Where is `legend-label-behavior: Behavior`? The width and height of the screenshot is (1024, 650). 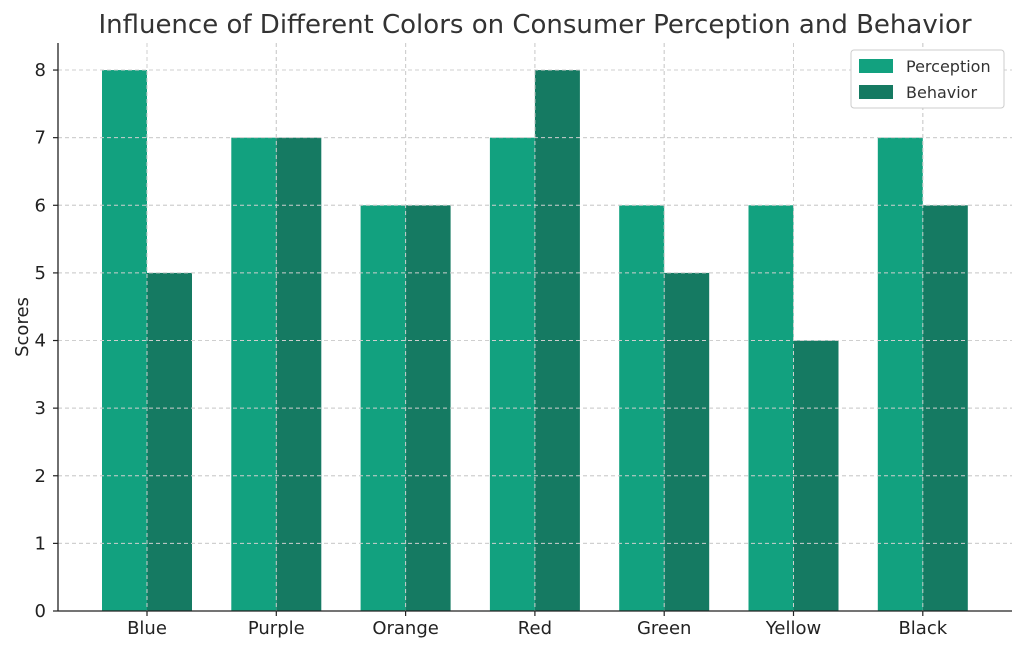 legend-label-behavior: Behavior is located at coordinates (941, 92).